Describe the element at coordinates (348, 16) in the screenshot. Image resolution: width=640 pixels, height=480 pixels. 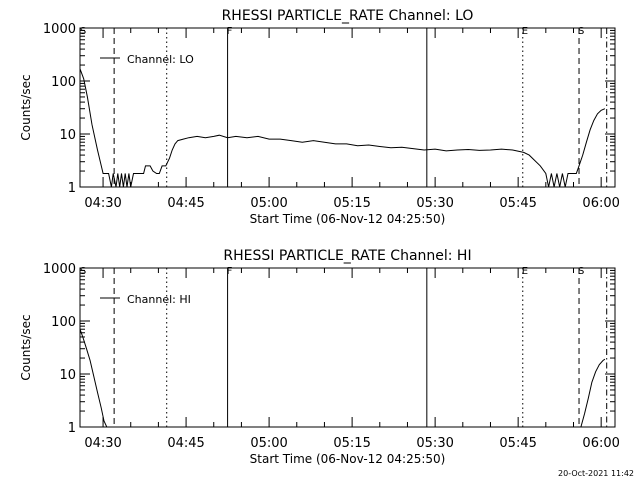
I see `chart-title: RHESSI PARTICLE_RATE Channel: LO` at that location.